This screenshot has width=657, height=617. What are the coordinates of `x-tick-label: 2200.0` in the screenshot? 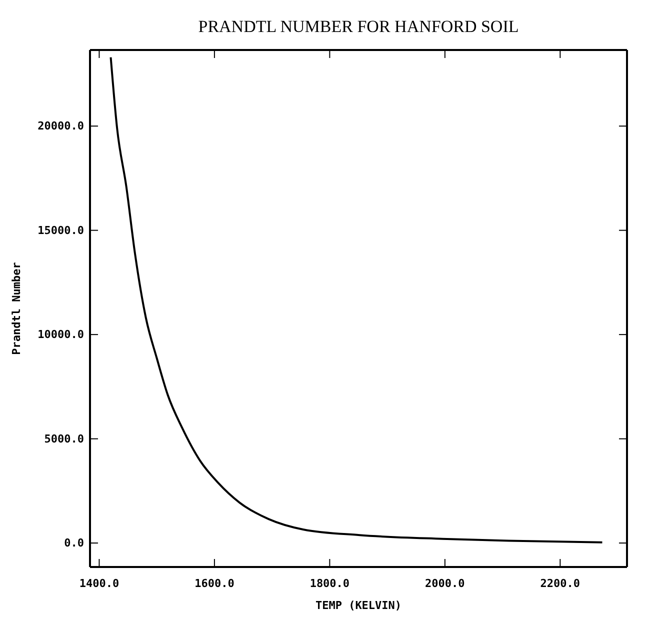 It's located at (560, 583).